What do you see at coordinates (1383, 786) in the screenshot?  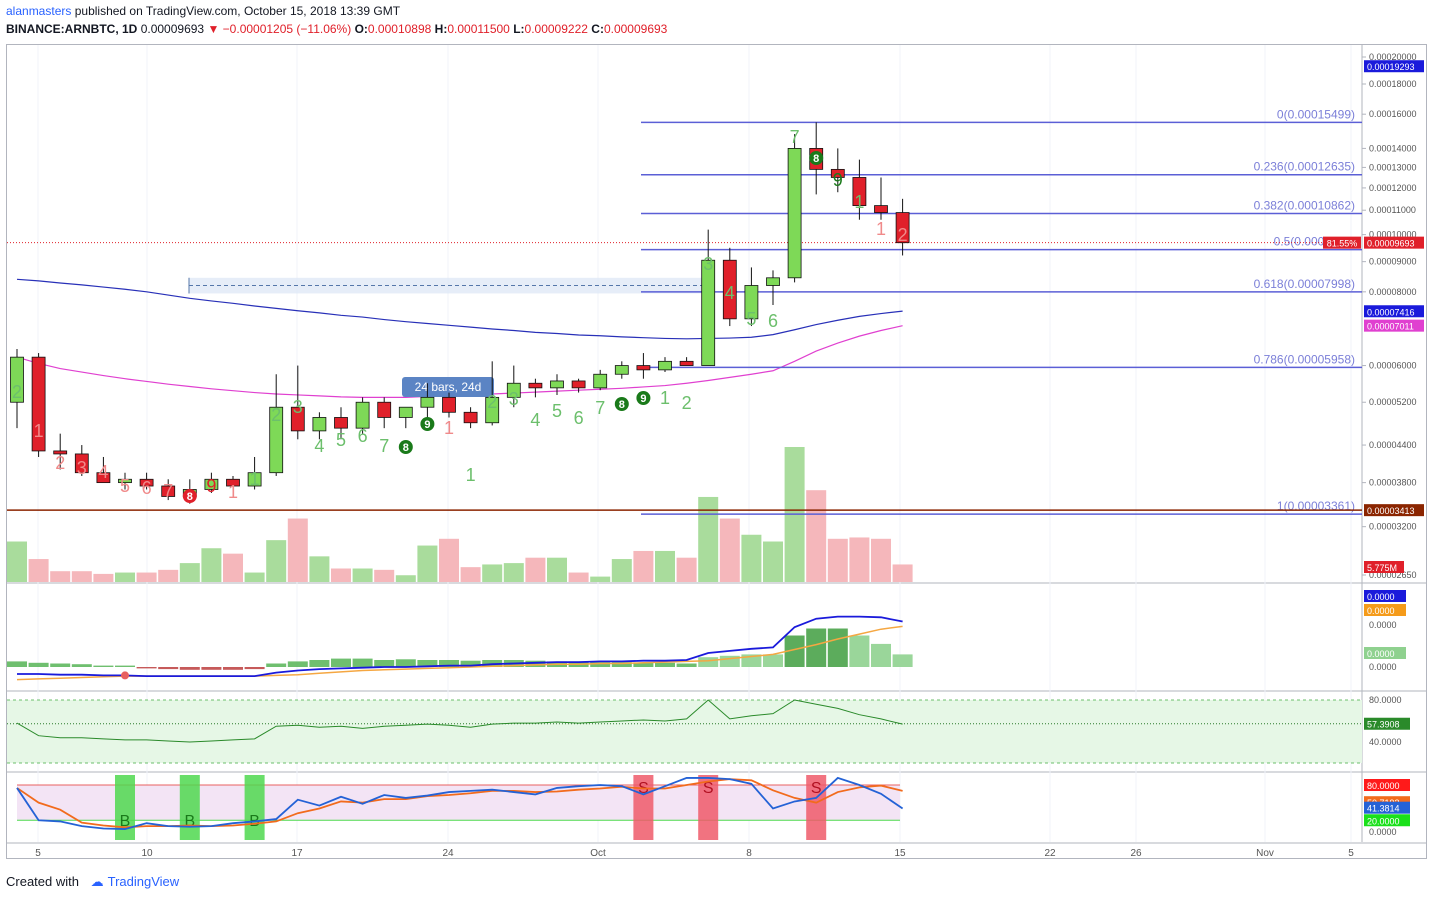 I see `stoch-value-text: 80.0000` at bounding box center [1383, 786].